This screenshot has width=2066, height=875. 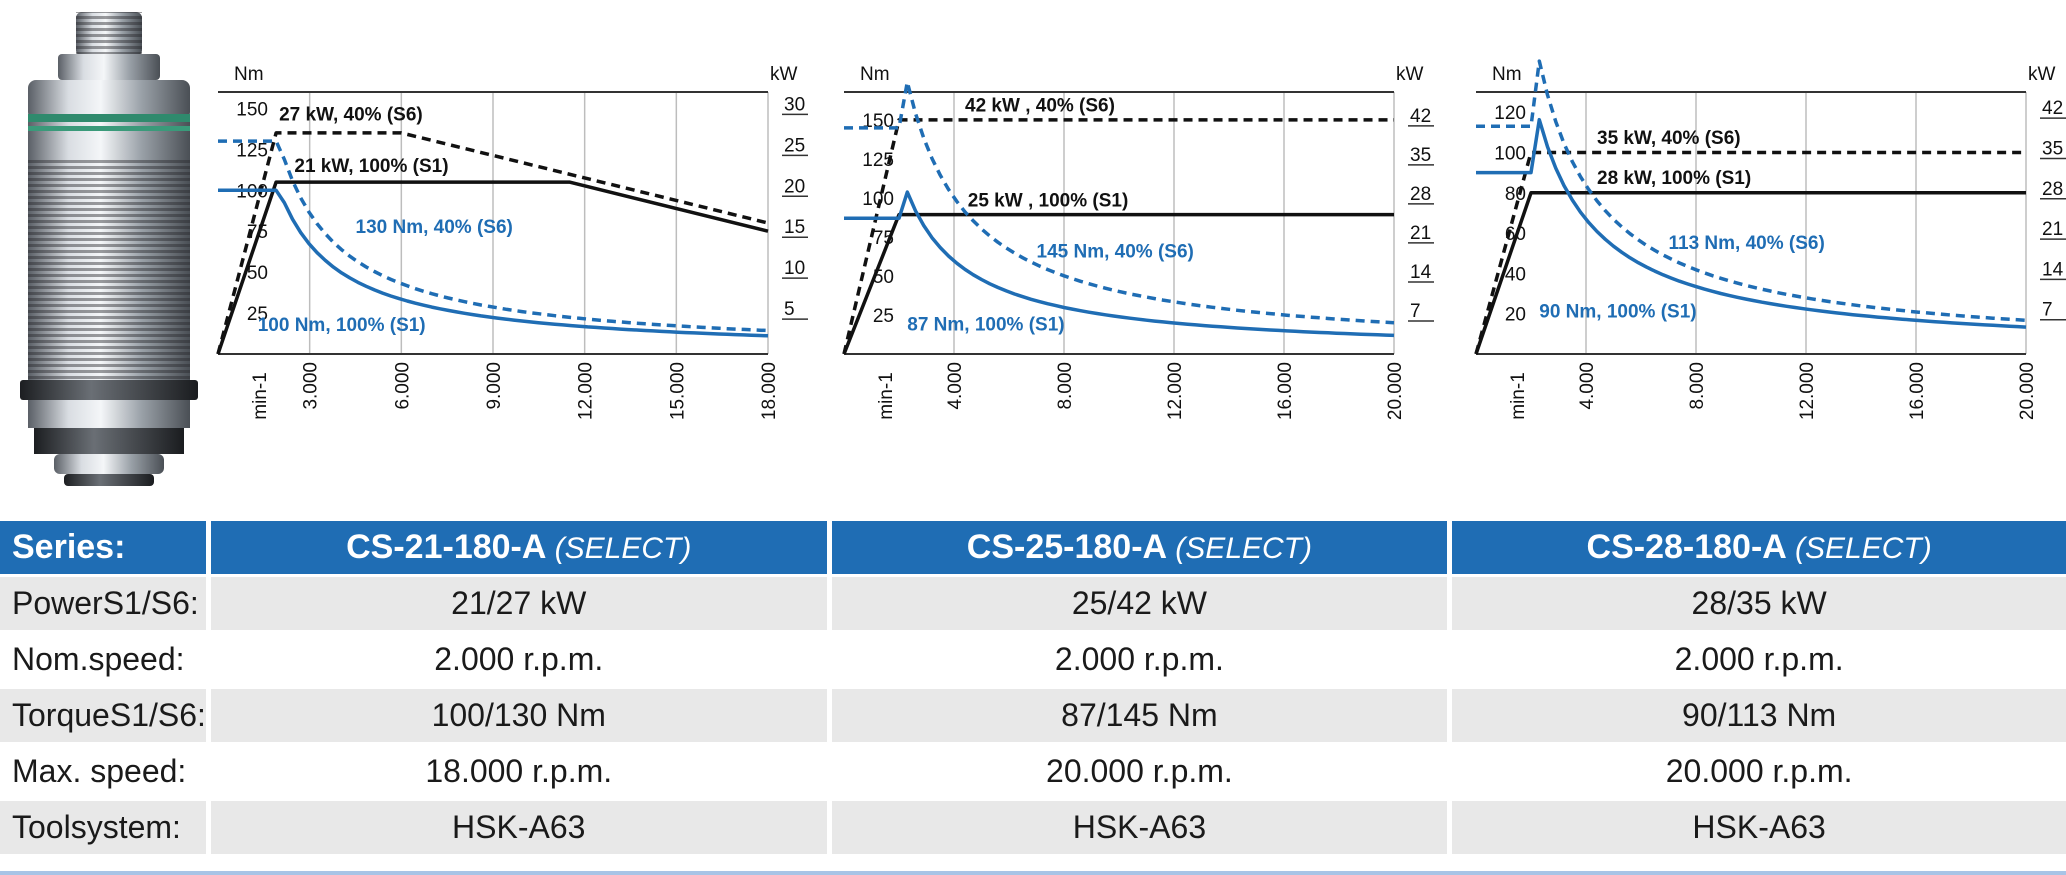 I want to click on model-name: CS-28-180-A, so click(x=1686, y=547).